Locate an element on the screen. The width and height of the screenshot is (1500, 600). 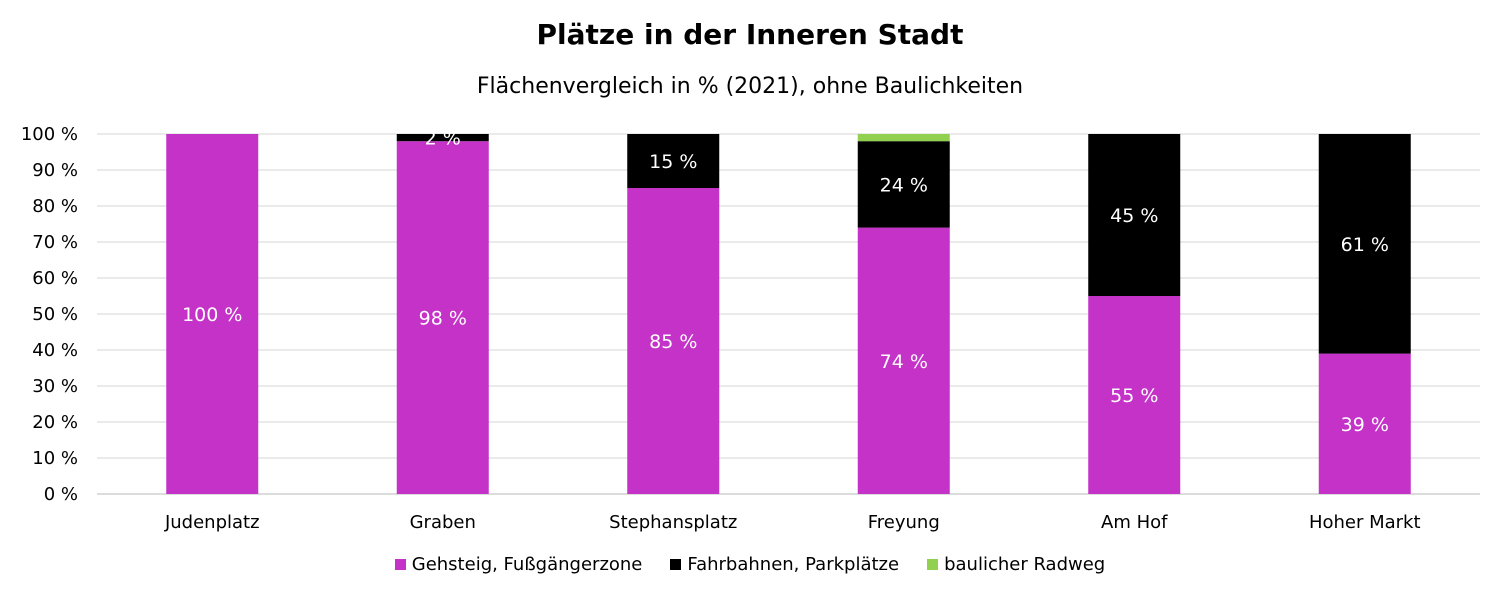
y-tick-label: 50 % is located at coordinates (55, 314).